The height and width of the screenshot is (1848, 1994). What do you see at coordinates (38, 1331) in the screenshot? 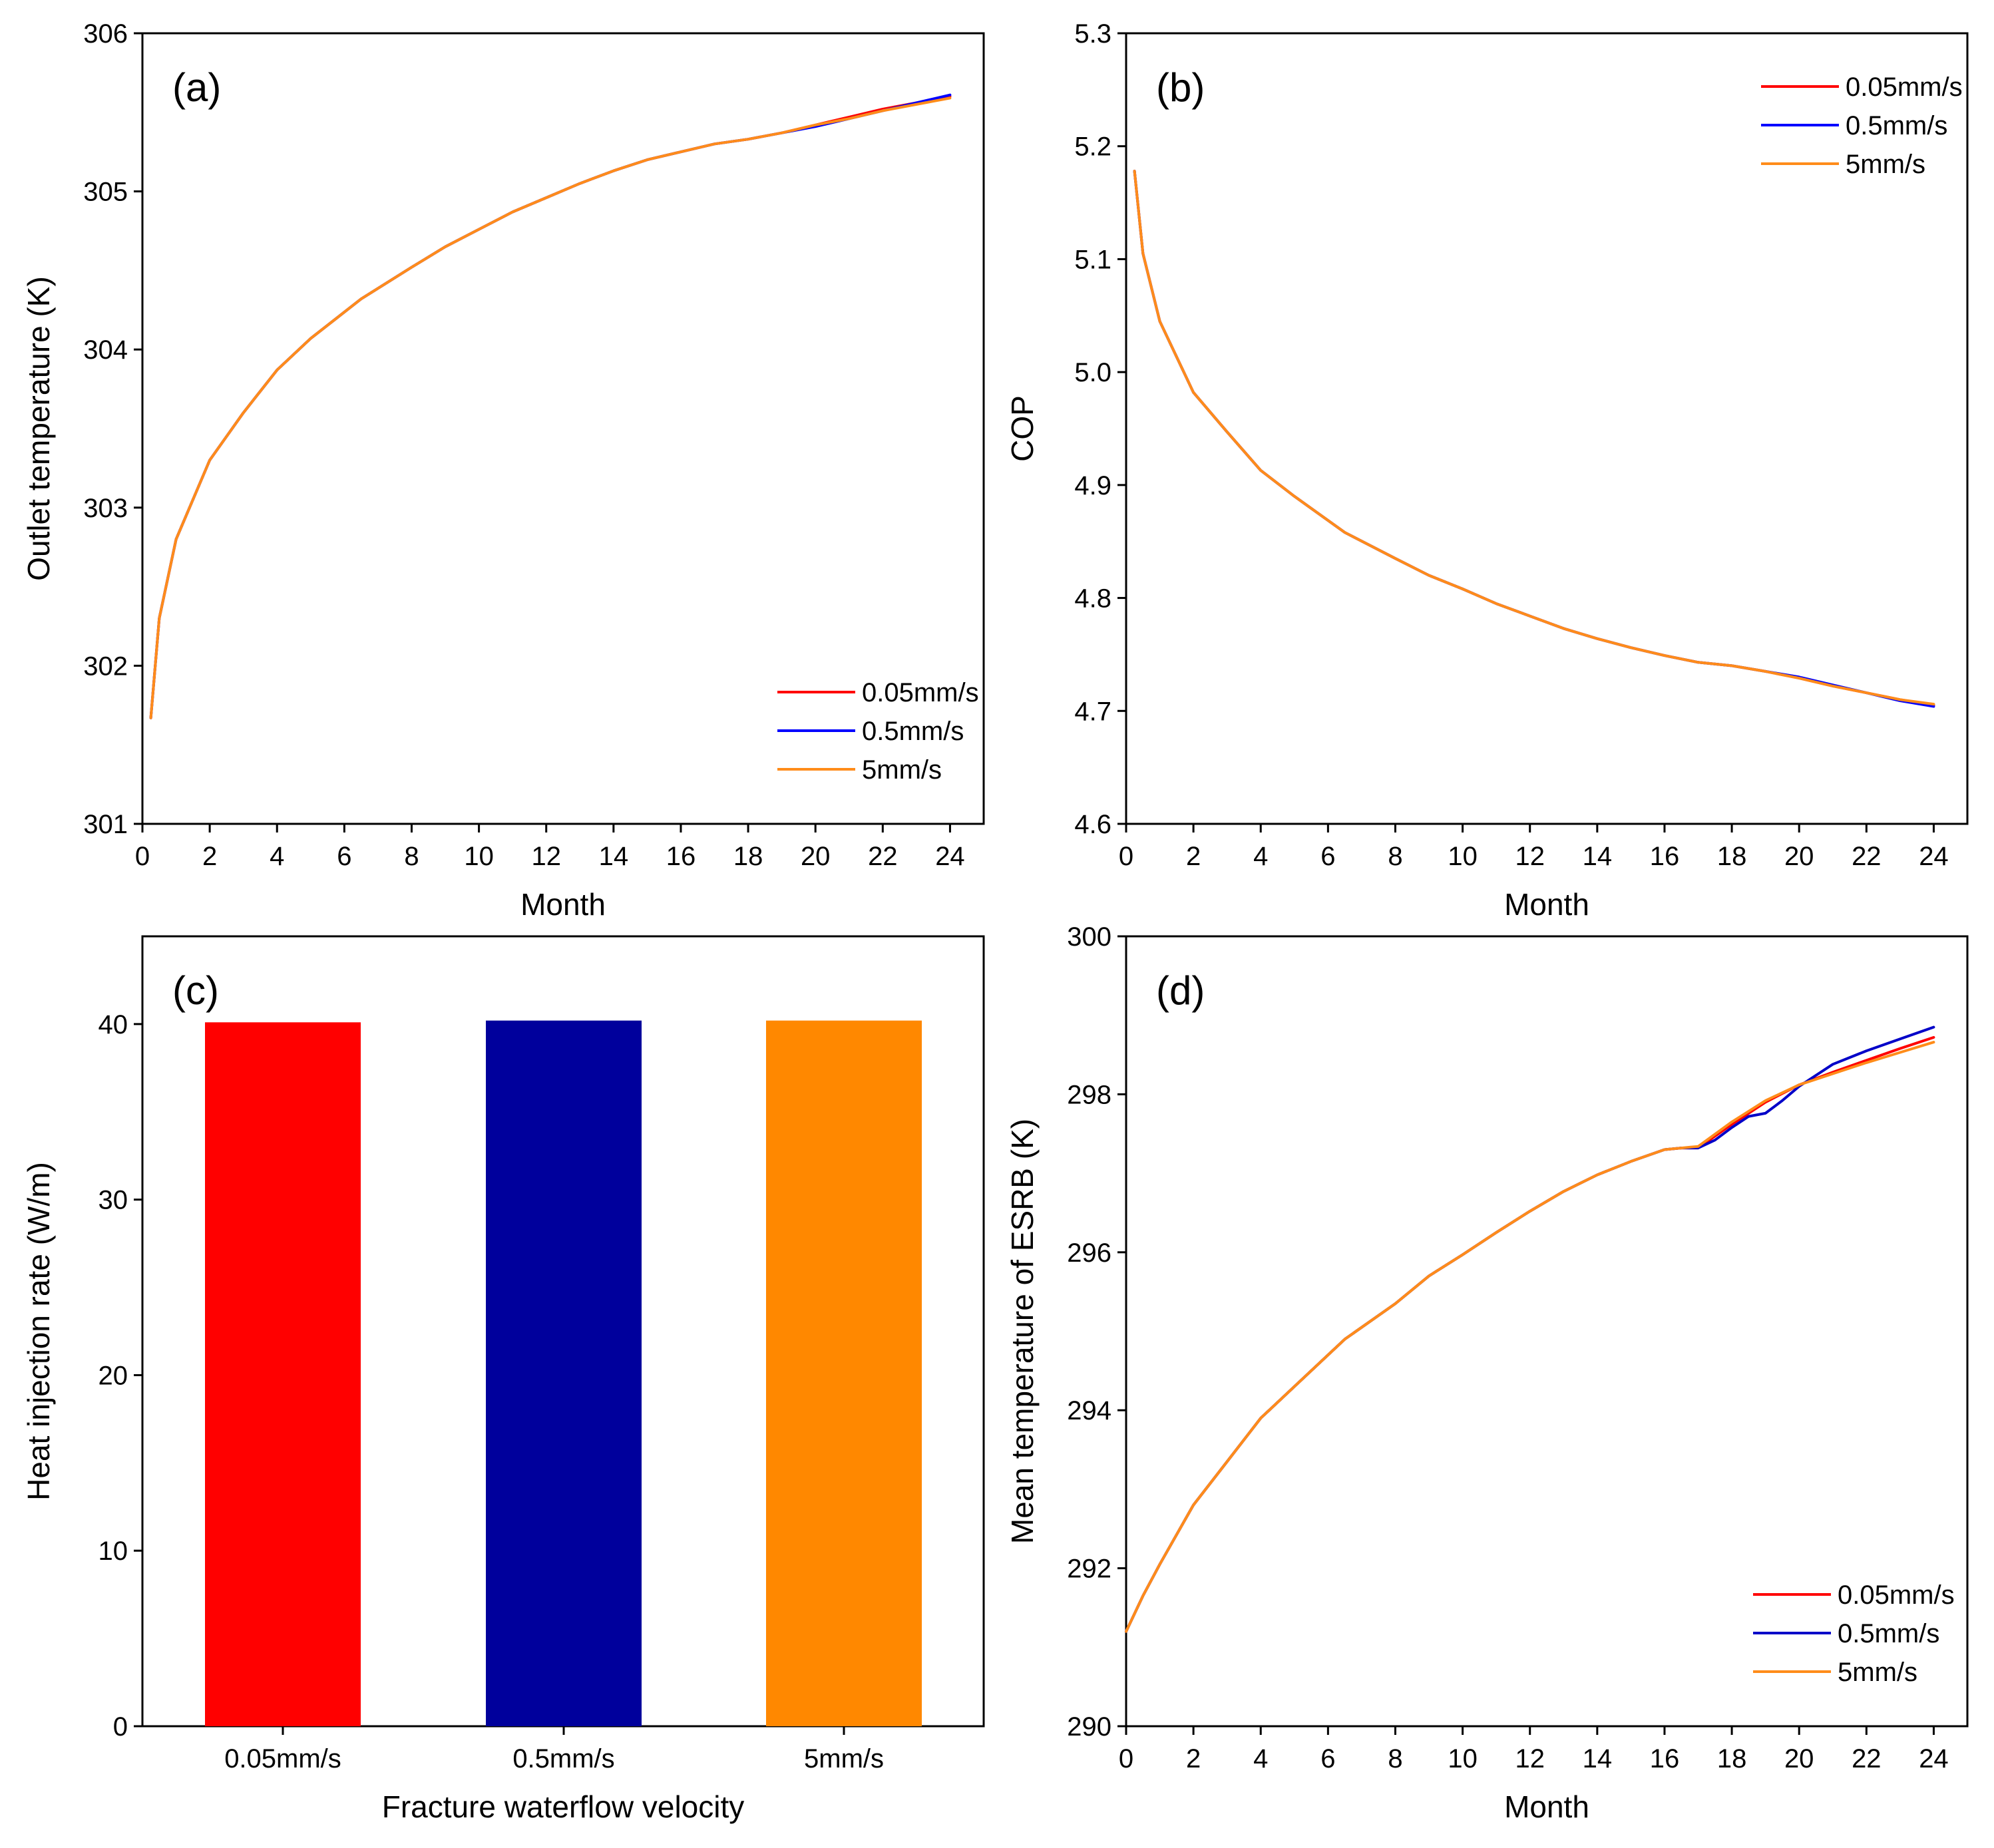
I see `y-axis-title: Heat injection rate (W/m)` at bounding box center [38, 1331].